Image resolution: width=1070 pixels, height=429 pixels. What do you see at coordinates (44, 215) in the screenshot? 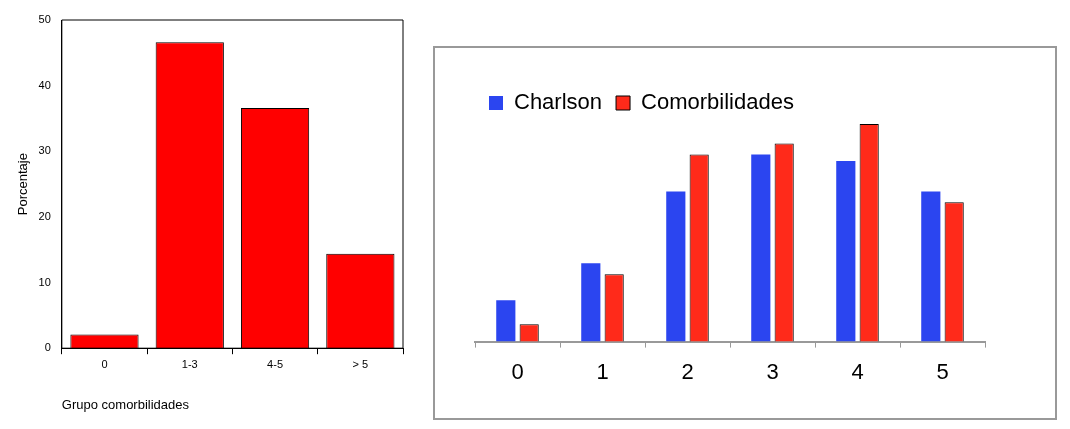
I see `y-tick-label: 20` at bounding box center [44, 215].